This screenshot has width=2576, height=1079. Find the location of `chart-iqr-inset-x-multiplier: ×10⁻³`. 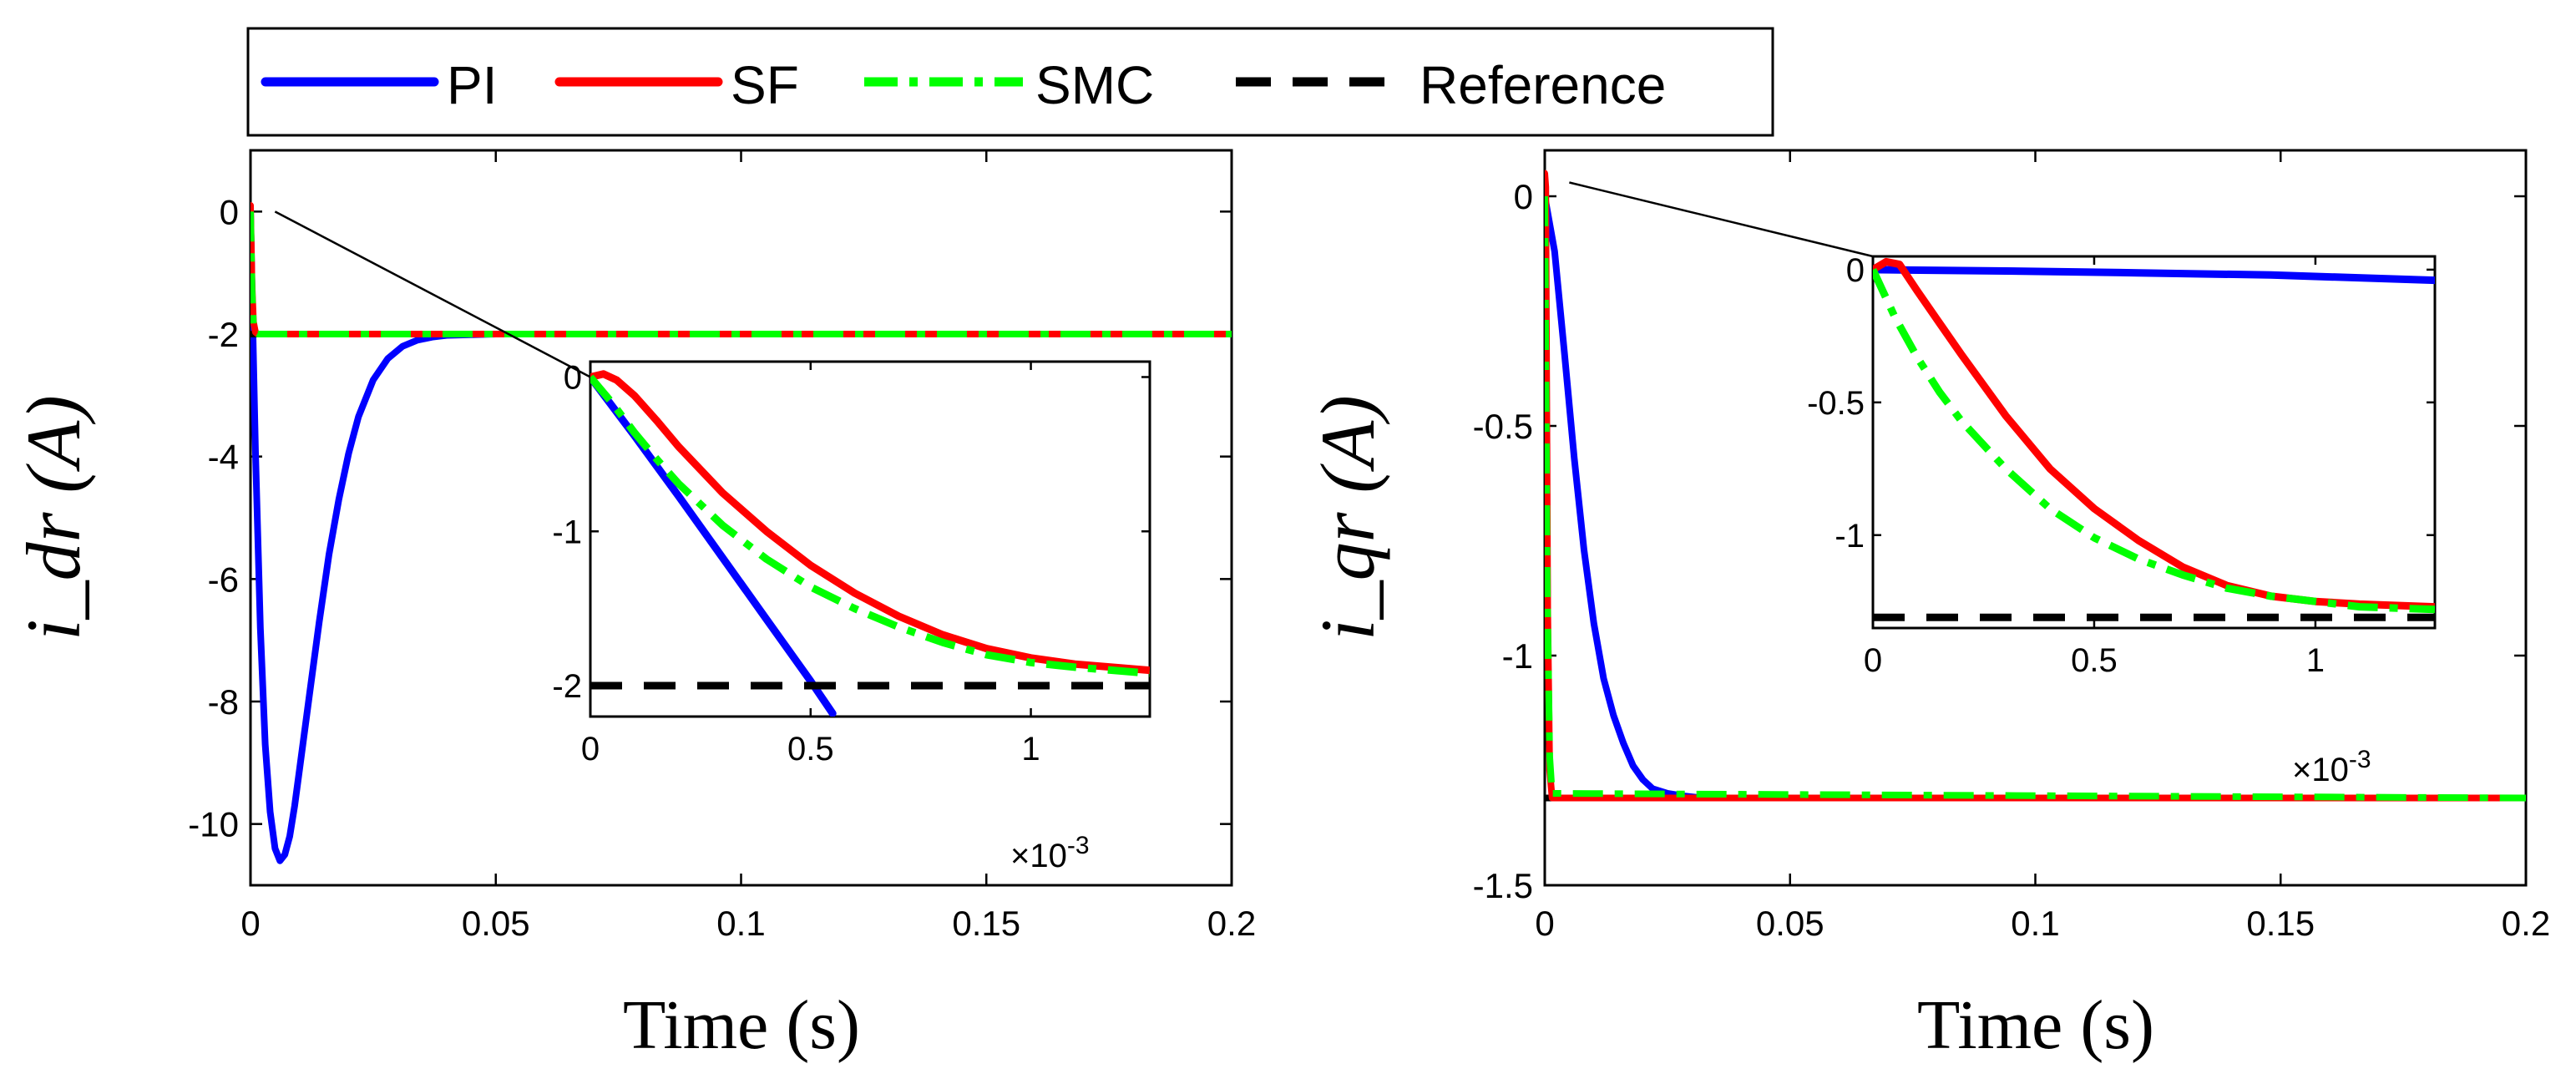

chart-iqr-inset-x-multiplier: ×10⁻³ is located at coordinates (2331, 767).